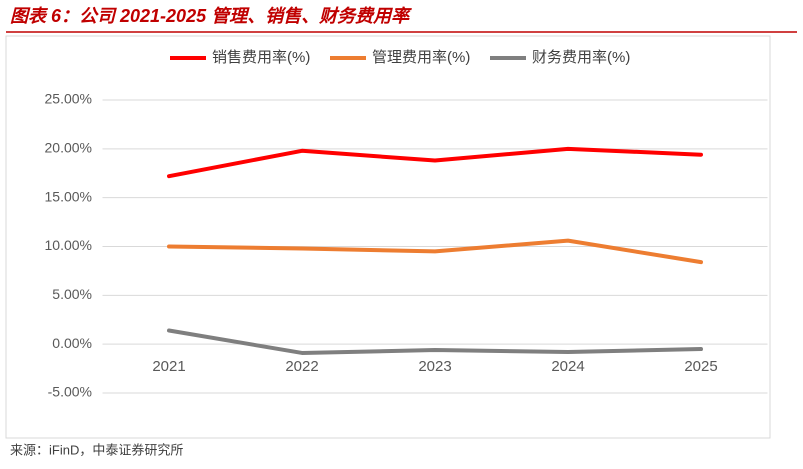 Image resolution: width=803 pixels, height=469 pixels. What do you see at coordinates (68, 148) in the screenshot?
I see `y-tick-label: 20.00%` at bounding box center [68, 148].